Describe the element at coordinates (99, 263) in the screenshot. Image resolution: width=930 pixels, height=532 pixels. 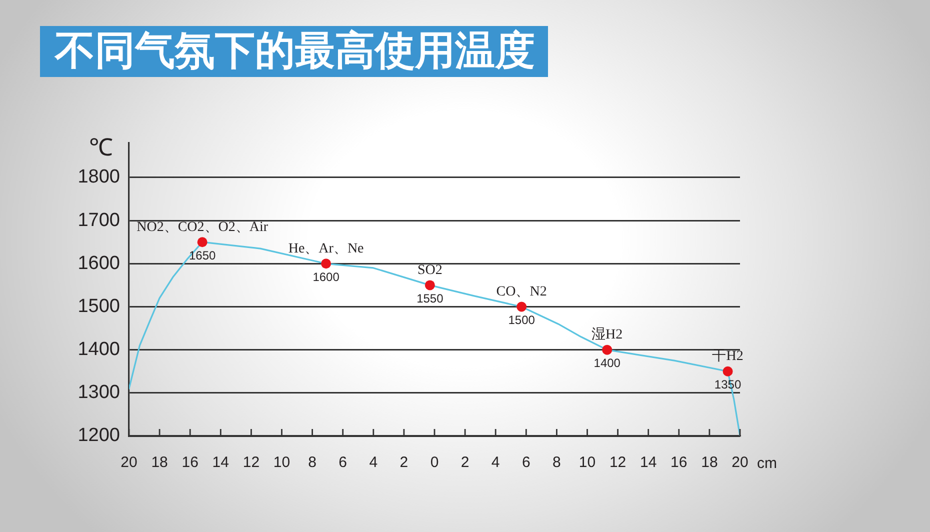
I see `y-tick-label: 1600` at that location.